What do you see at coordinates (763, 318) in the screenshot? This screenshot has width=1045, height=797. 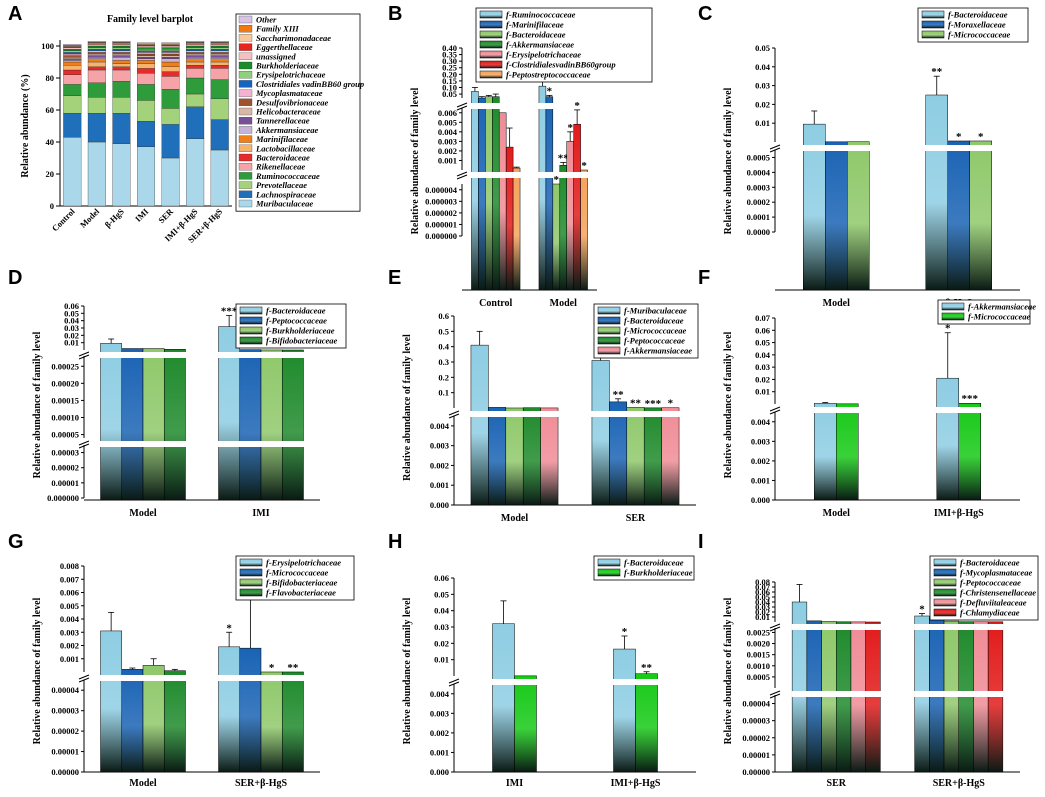 I see `y-tick-label: 0.07` at bounding box center [763, 318].